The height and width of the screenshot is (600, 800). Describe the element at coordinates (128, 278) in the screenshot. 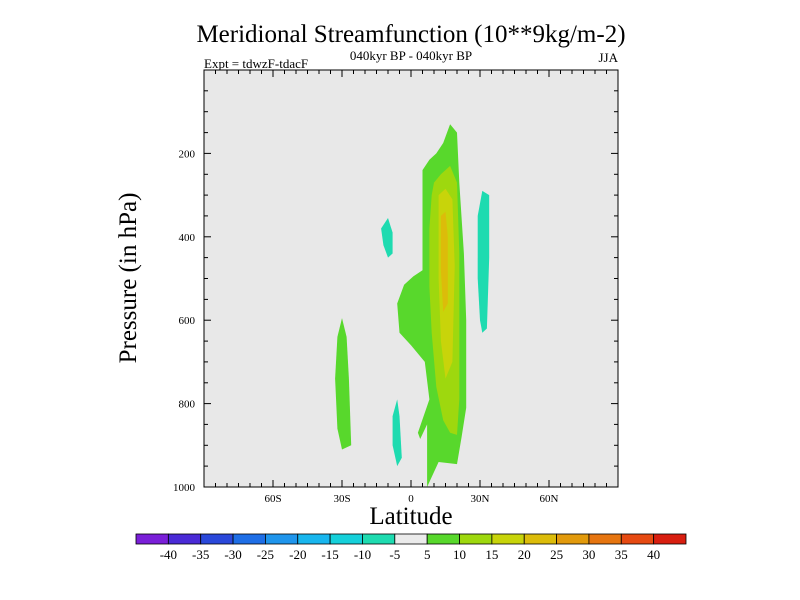

I see `y-axis-title: Pressure (in hPa)` at that location.